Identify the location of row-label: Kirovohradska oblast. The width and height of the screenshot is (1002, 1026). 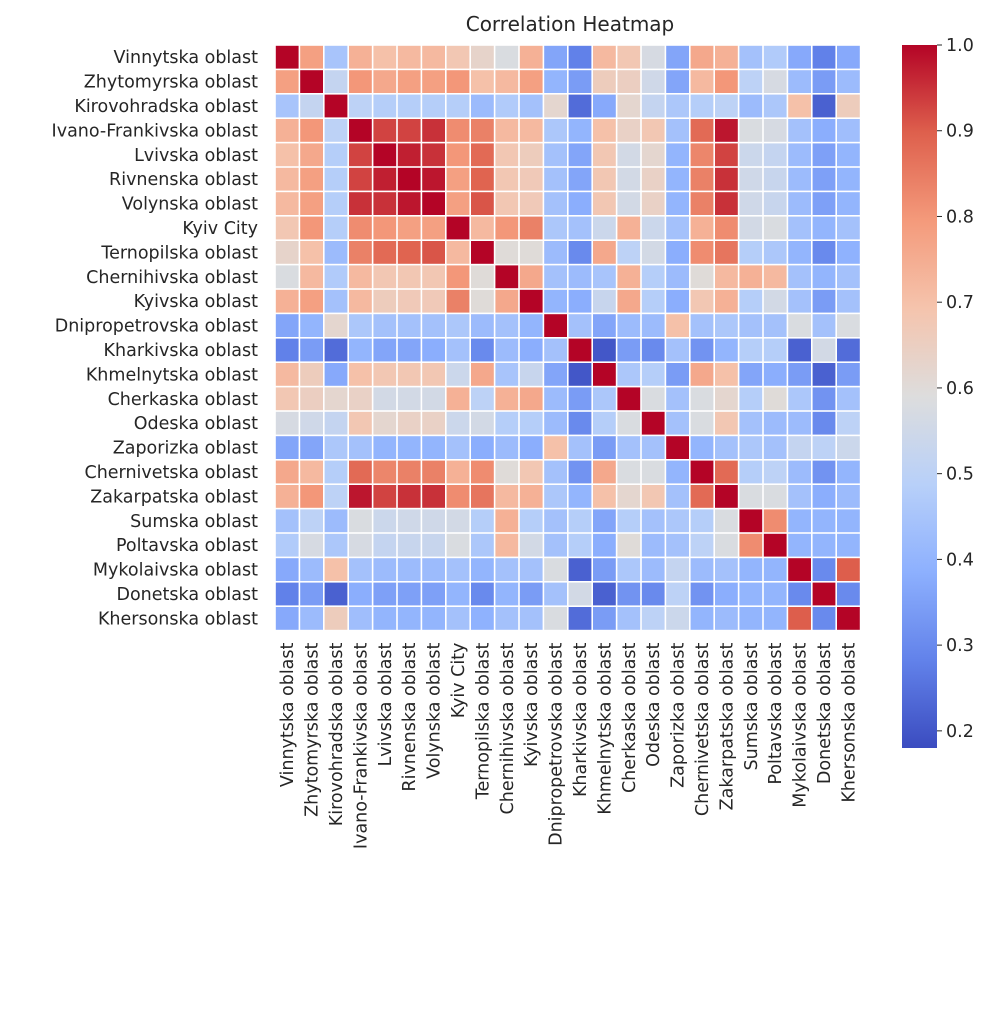
(166, 107).